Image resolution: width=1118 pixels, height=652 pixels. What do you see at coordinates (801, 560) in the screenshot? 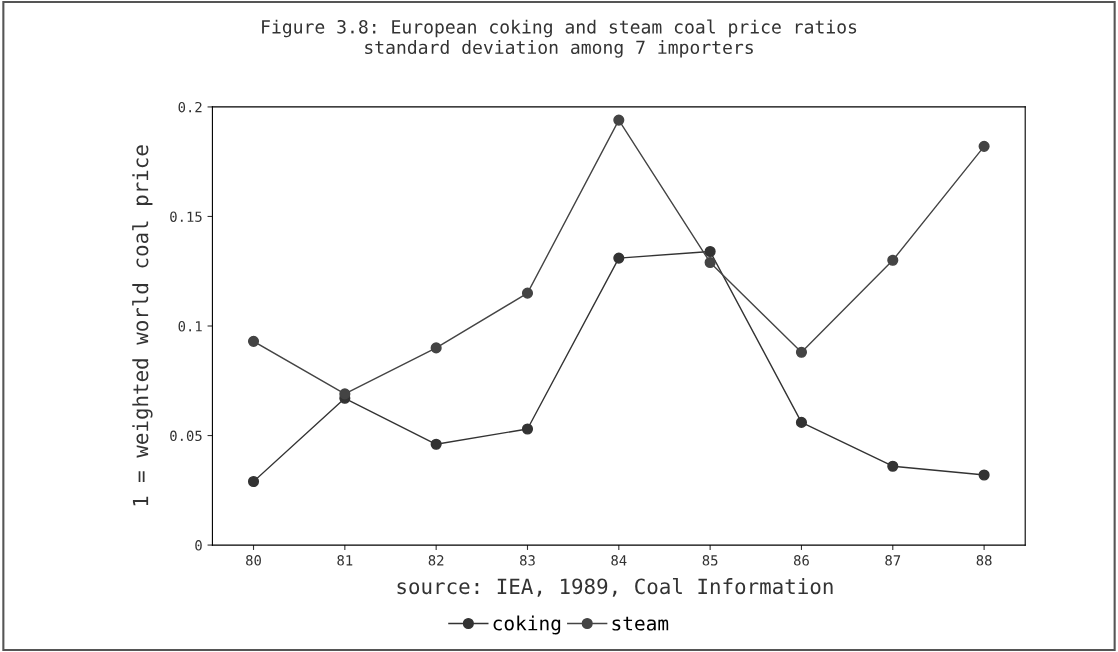
I see `x-tick-label: 86` at bounding box center [801, 560].